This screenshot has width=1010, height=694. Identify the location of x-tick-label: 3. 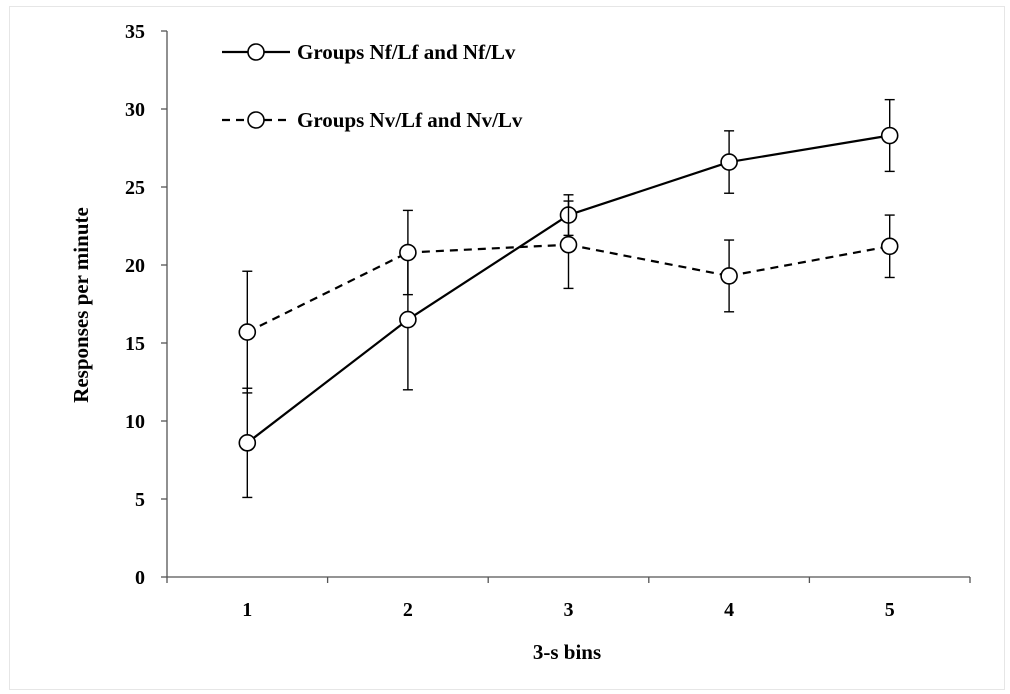
(569, 610).